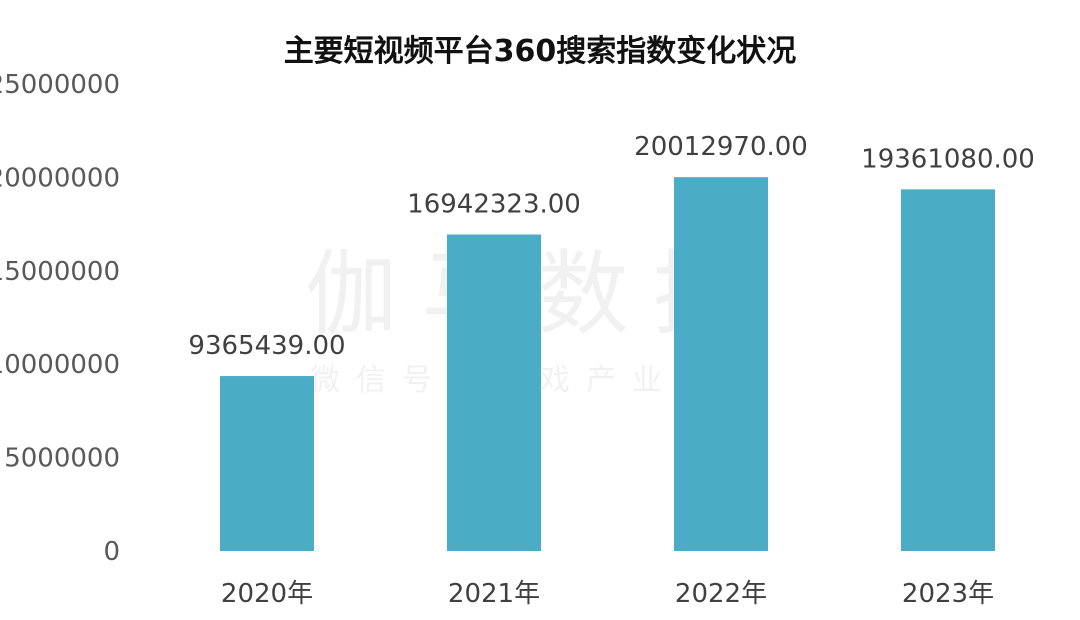 This screenshot has height=620, width=1080. Describe the element at coordinates (111, 552) in the screenshot. I see `y-tick-label: 0` at that location.